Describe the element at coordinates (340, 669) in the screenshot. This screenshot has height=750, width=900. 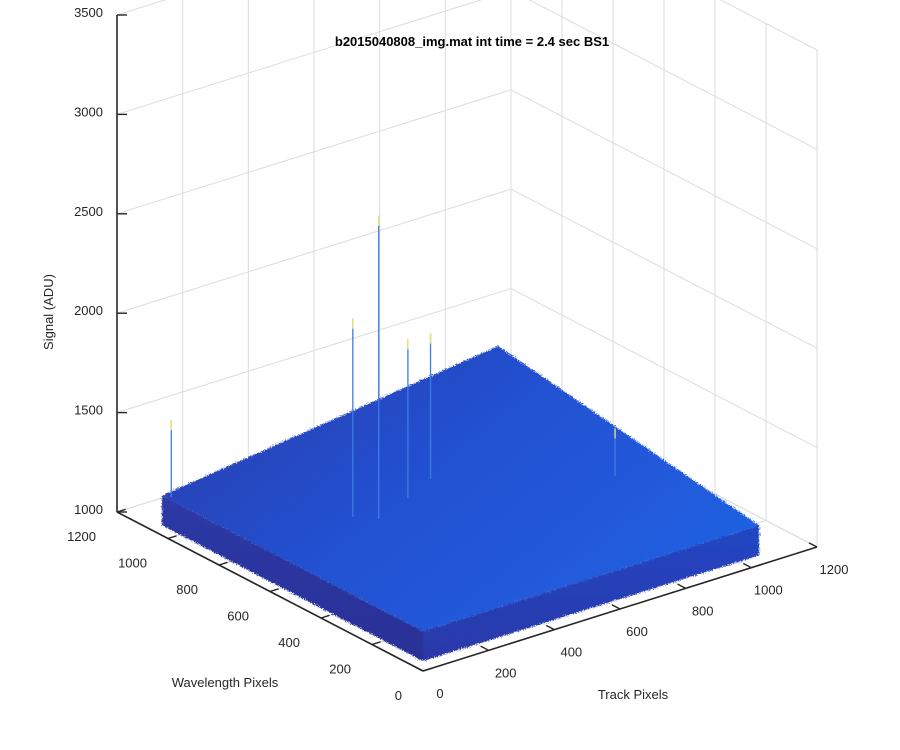
I see `y-tick-label: 200` at that location.